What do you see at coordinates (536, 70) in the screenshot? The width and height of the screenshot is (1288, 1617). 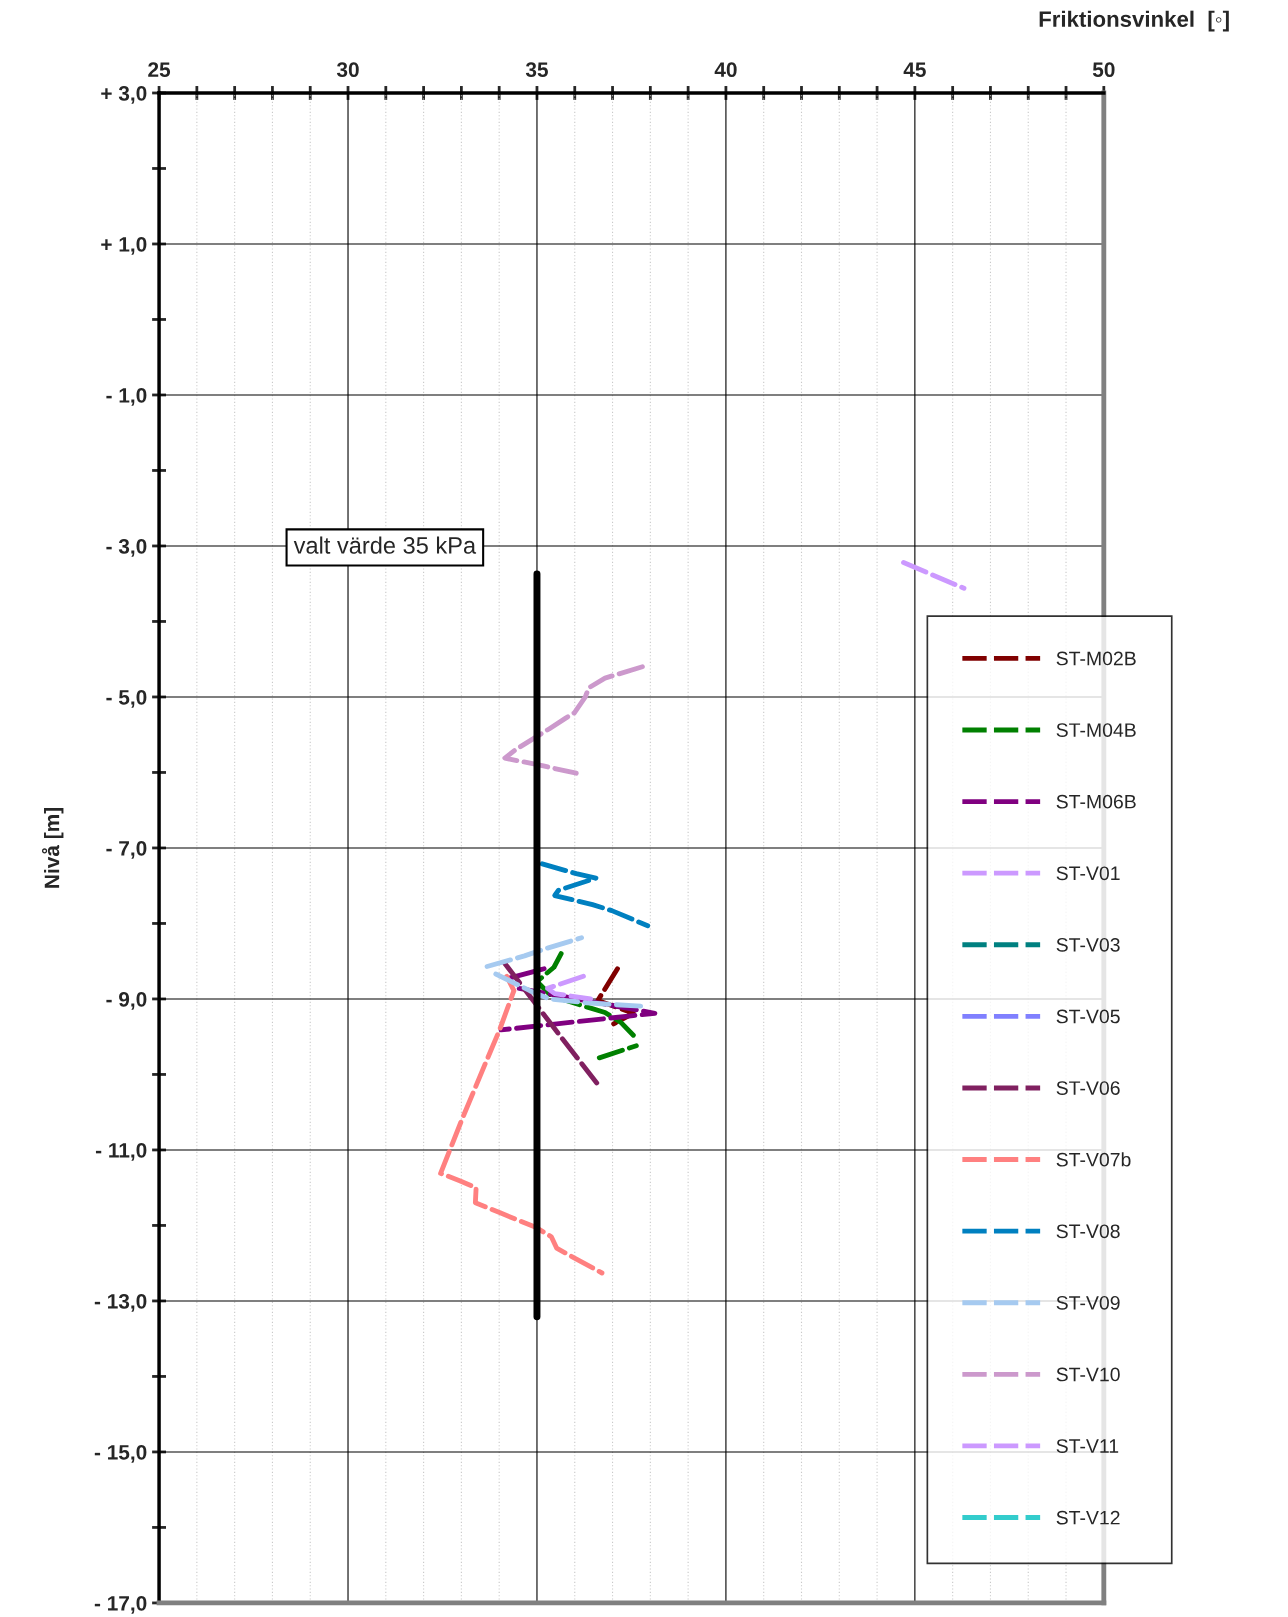 I see `x-tick-label: 35` at bounding box center [536, 70].